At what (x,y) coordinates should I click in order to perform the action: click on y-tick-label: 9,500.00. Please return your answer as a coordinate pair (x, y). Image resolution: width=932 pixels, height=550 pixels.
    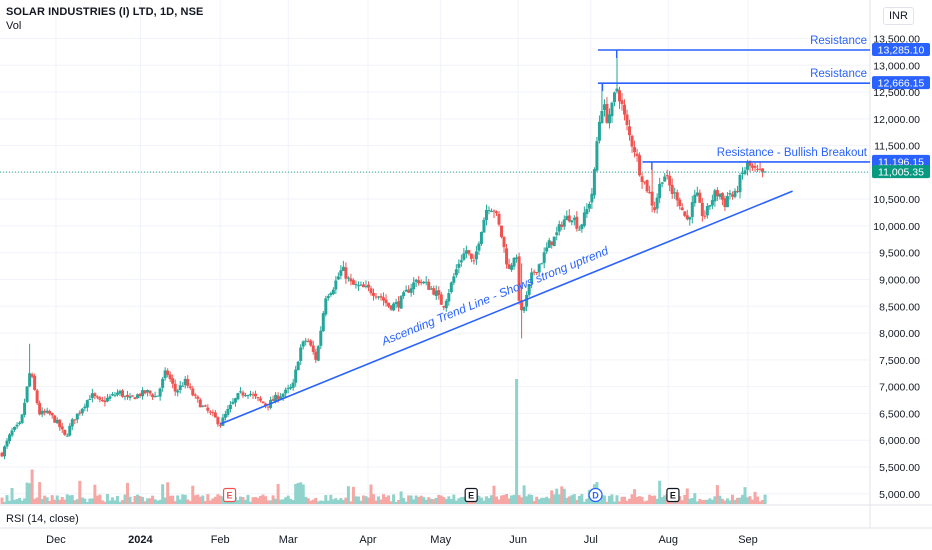
    Looking at the image, I should click on (899, 254).